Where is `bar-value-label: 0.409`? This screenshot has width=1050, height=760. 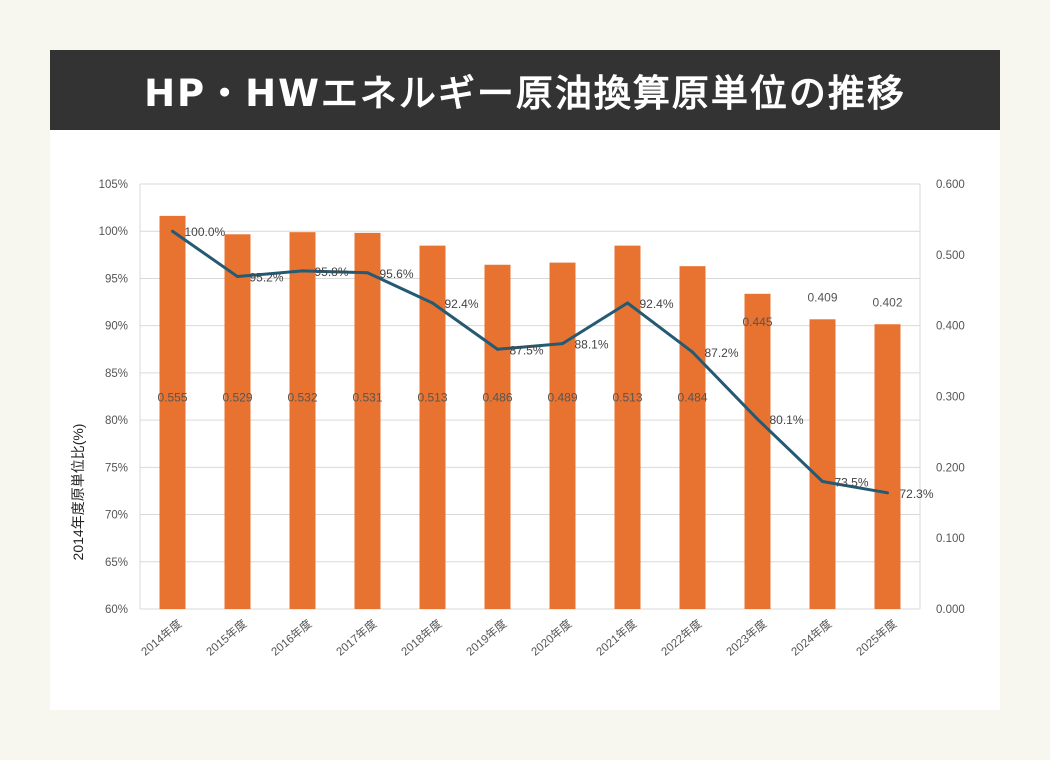 bar-value-label: 0.409 is located at coordinates (822, 297).